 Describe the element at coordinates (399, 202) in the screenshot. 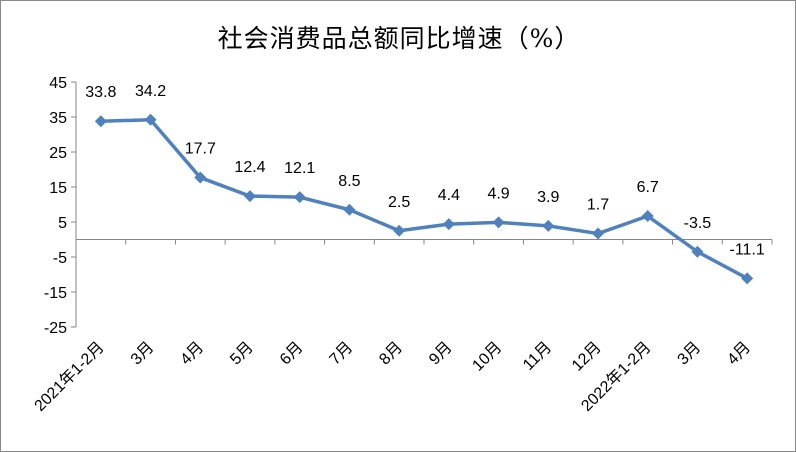

I see `data-label: 2.5` at that location.